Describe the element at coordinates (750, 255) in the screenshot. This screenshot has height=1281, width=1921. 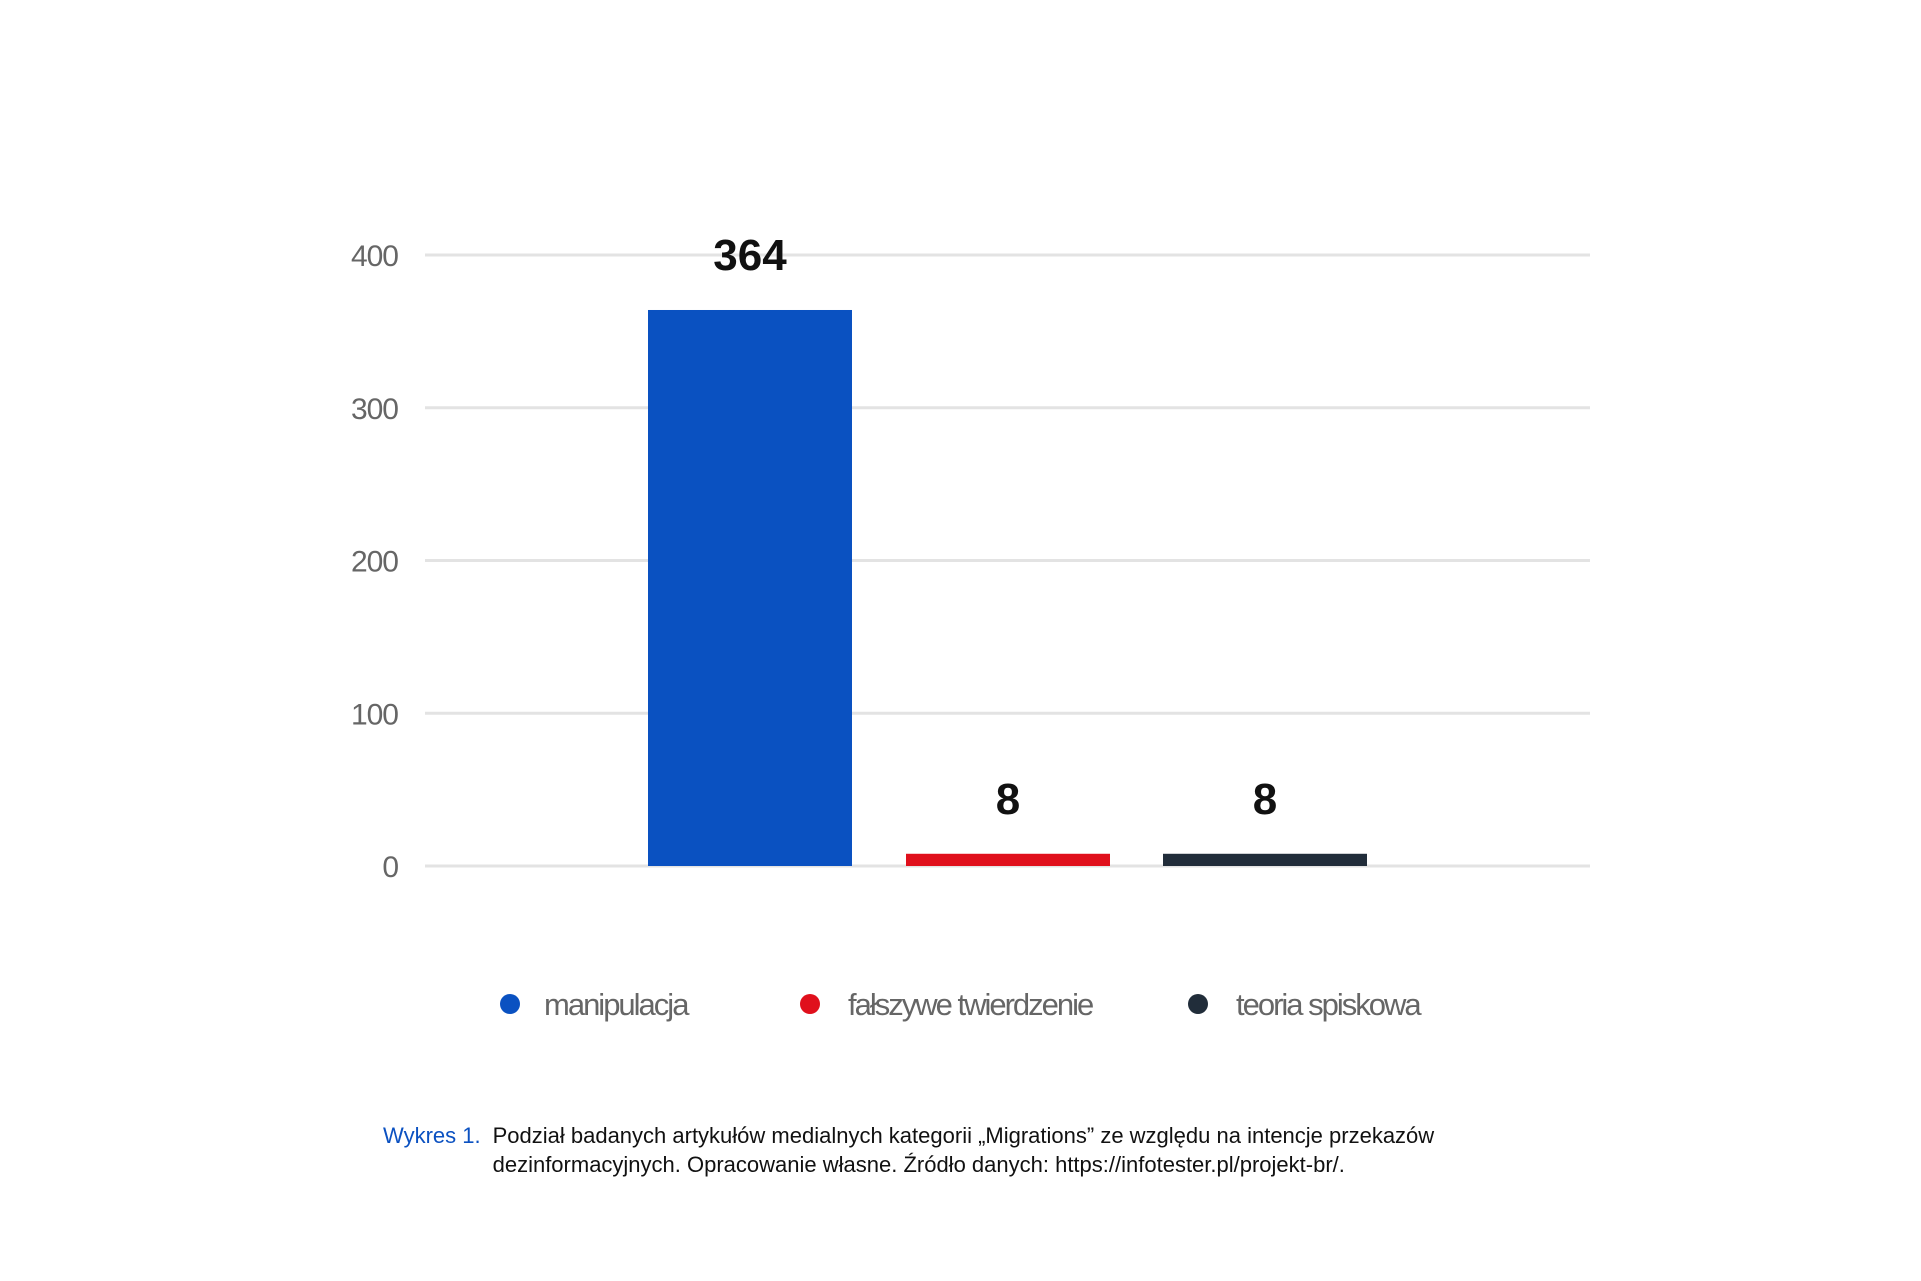
I see `data-label: 364` at that location.